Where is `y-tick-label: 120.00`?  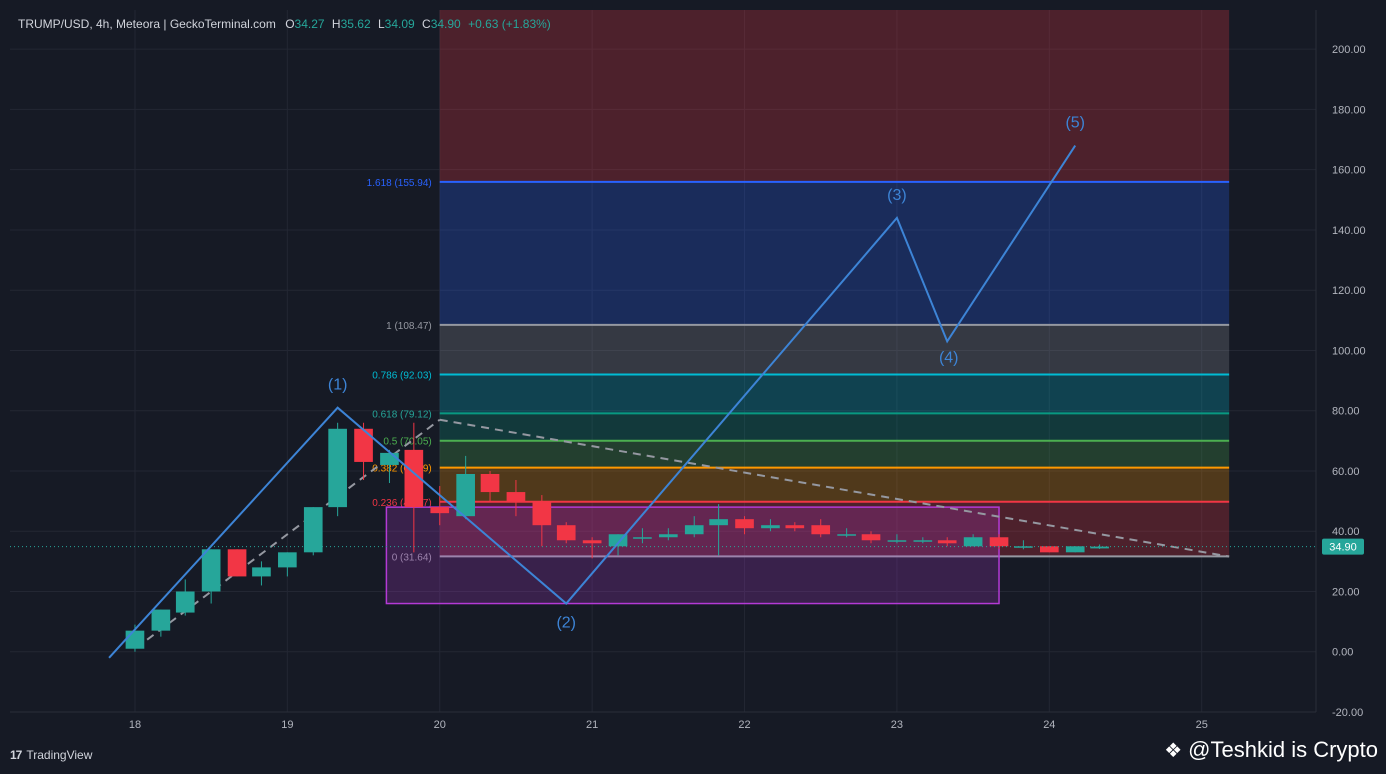
y-tick-label: 120.00 is located at coordinates (1349, 291).